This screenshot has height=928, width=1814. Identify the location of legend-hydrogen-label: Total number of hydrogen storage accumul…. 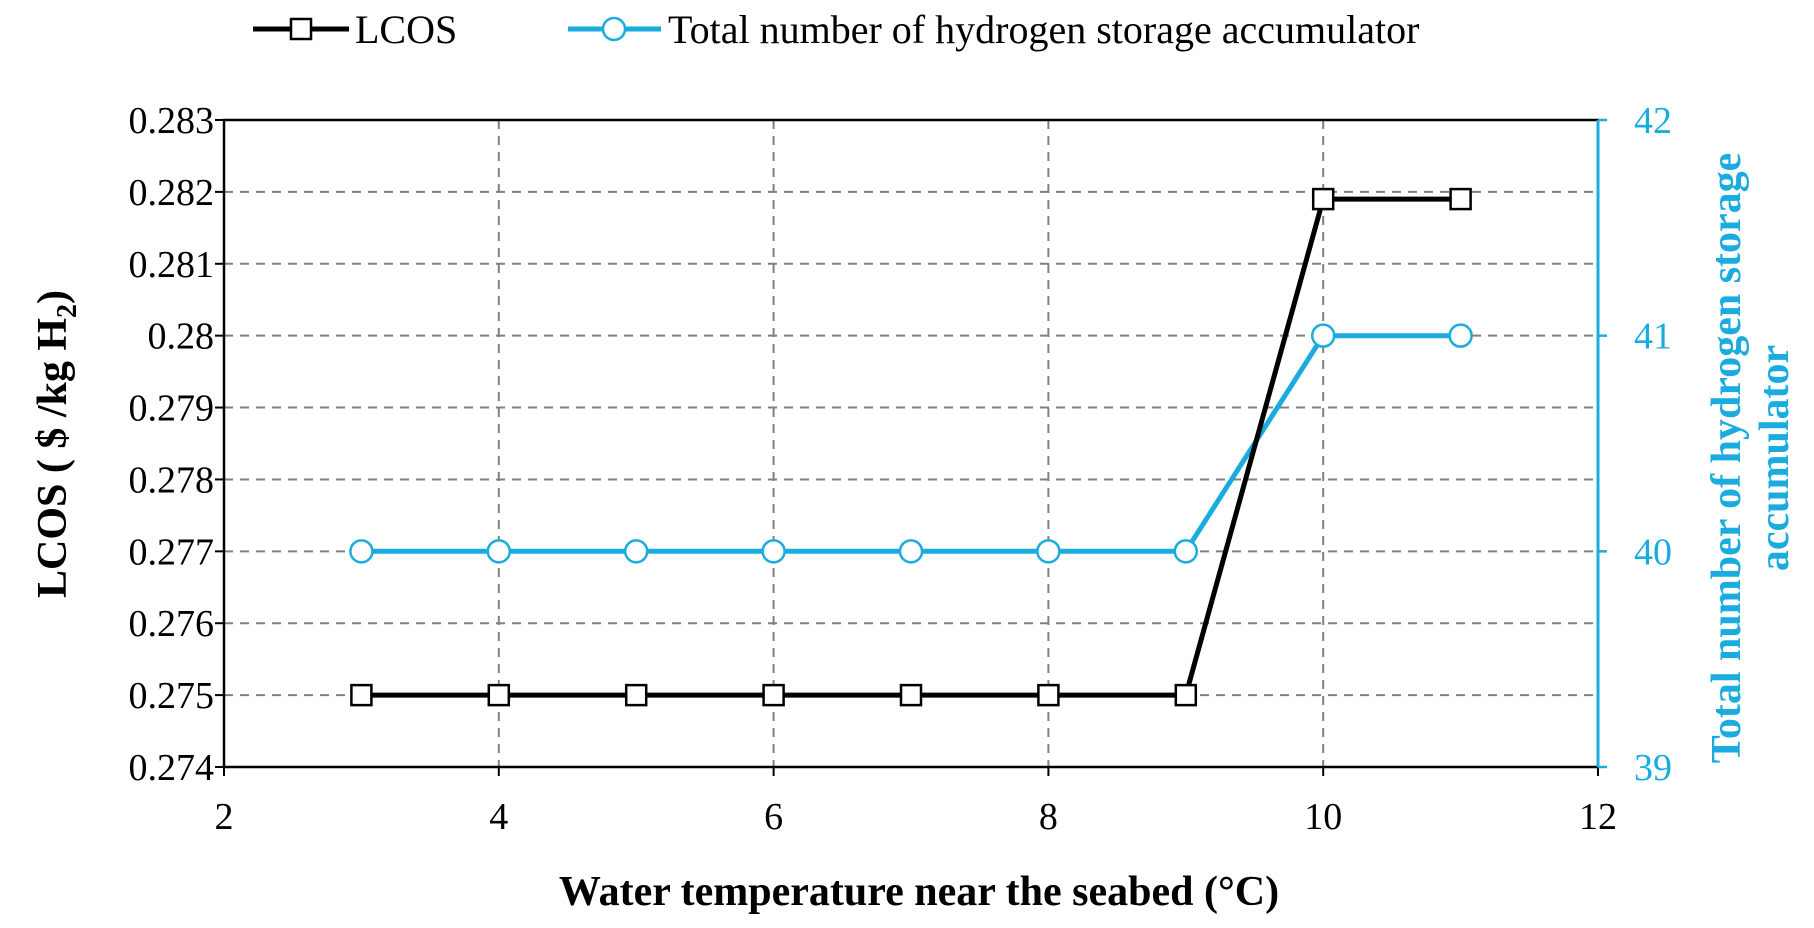
(1043, 29).